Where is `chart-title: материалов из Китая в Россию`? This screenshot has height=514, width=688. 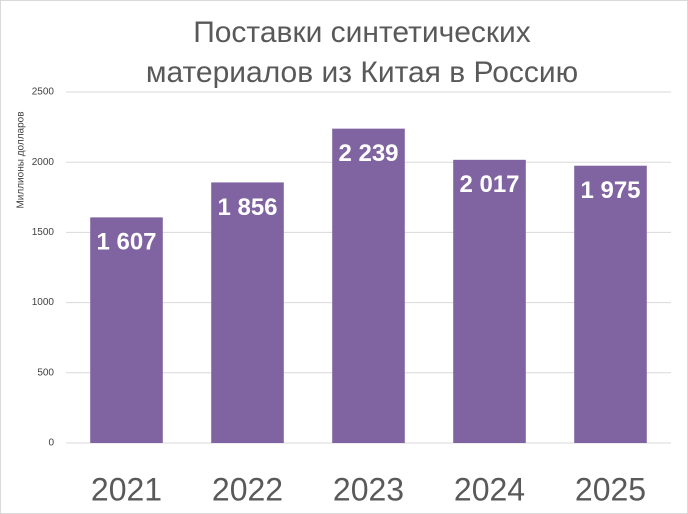 chart-title: материалов из Китая в Россию is located at coordinates (362, 72).